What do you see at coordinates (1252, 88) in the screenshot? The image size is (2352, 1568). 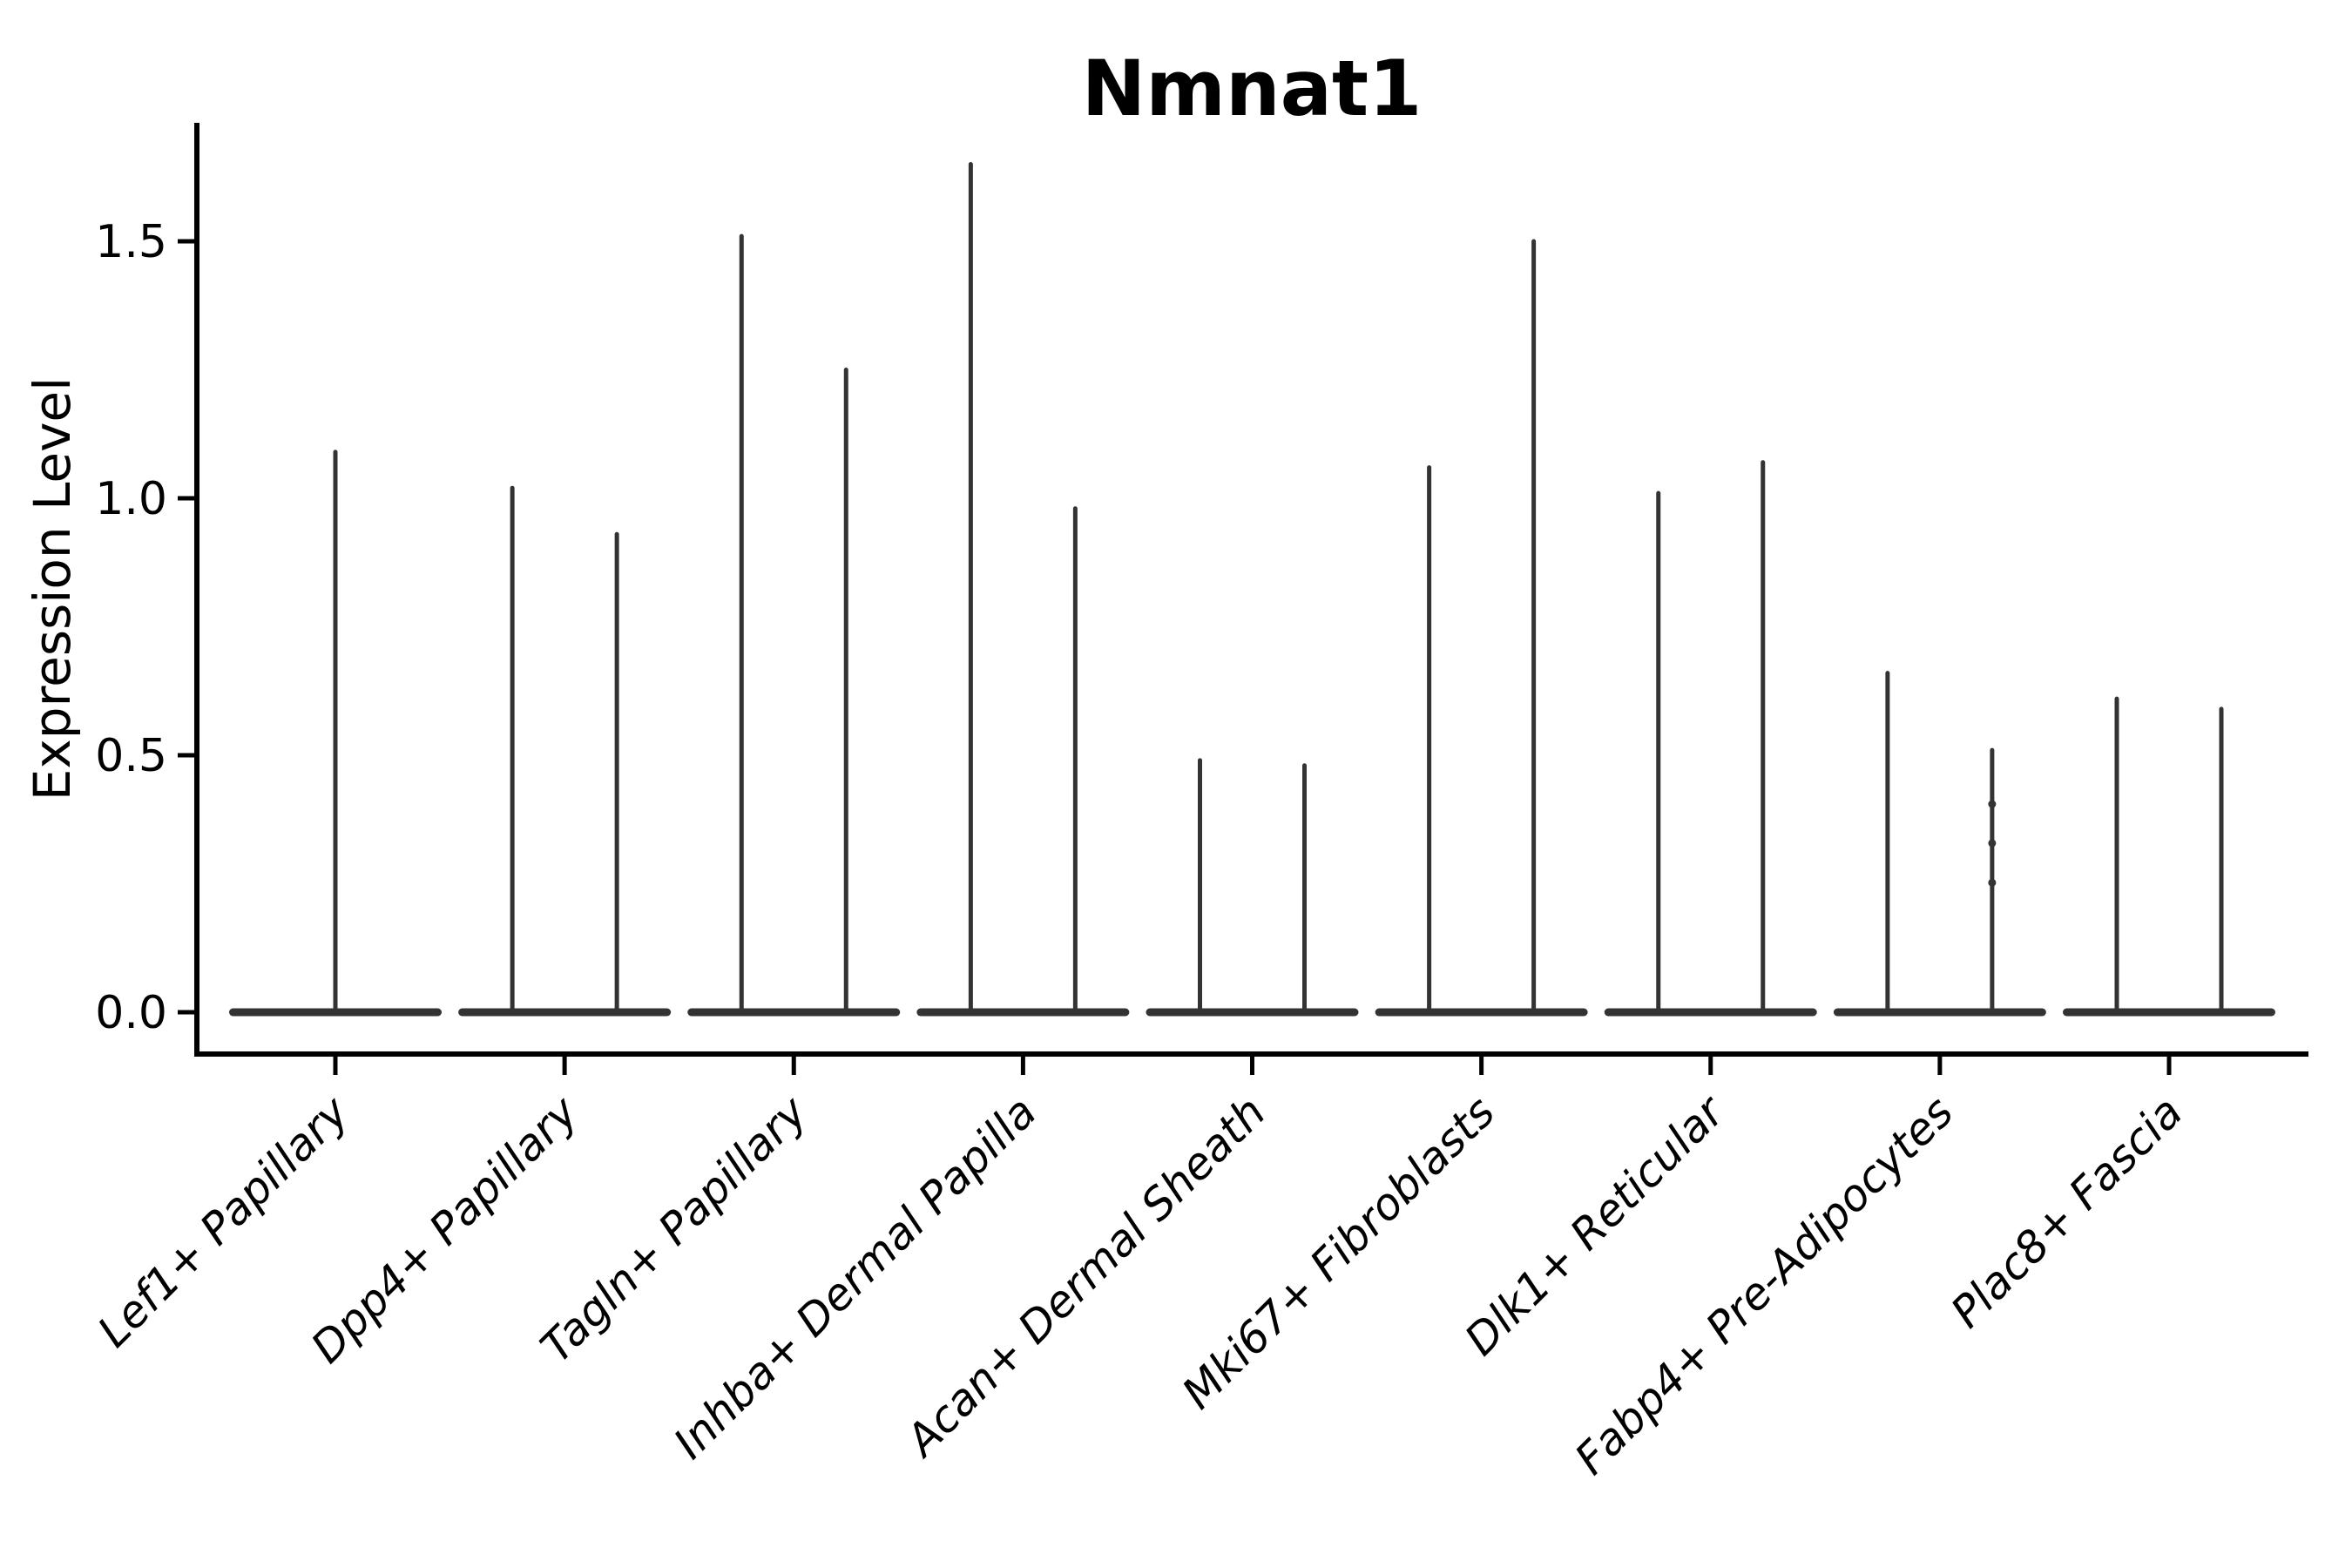 I see `plot-title: Nmnat1` at bounding box center [1252, 88].